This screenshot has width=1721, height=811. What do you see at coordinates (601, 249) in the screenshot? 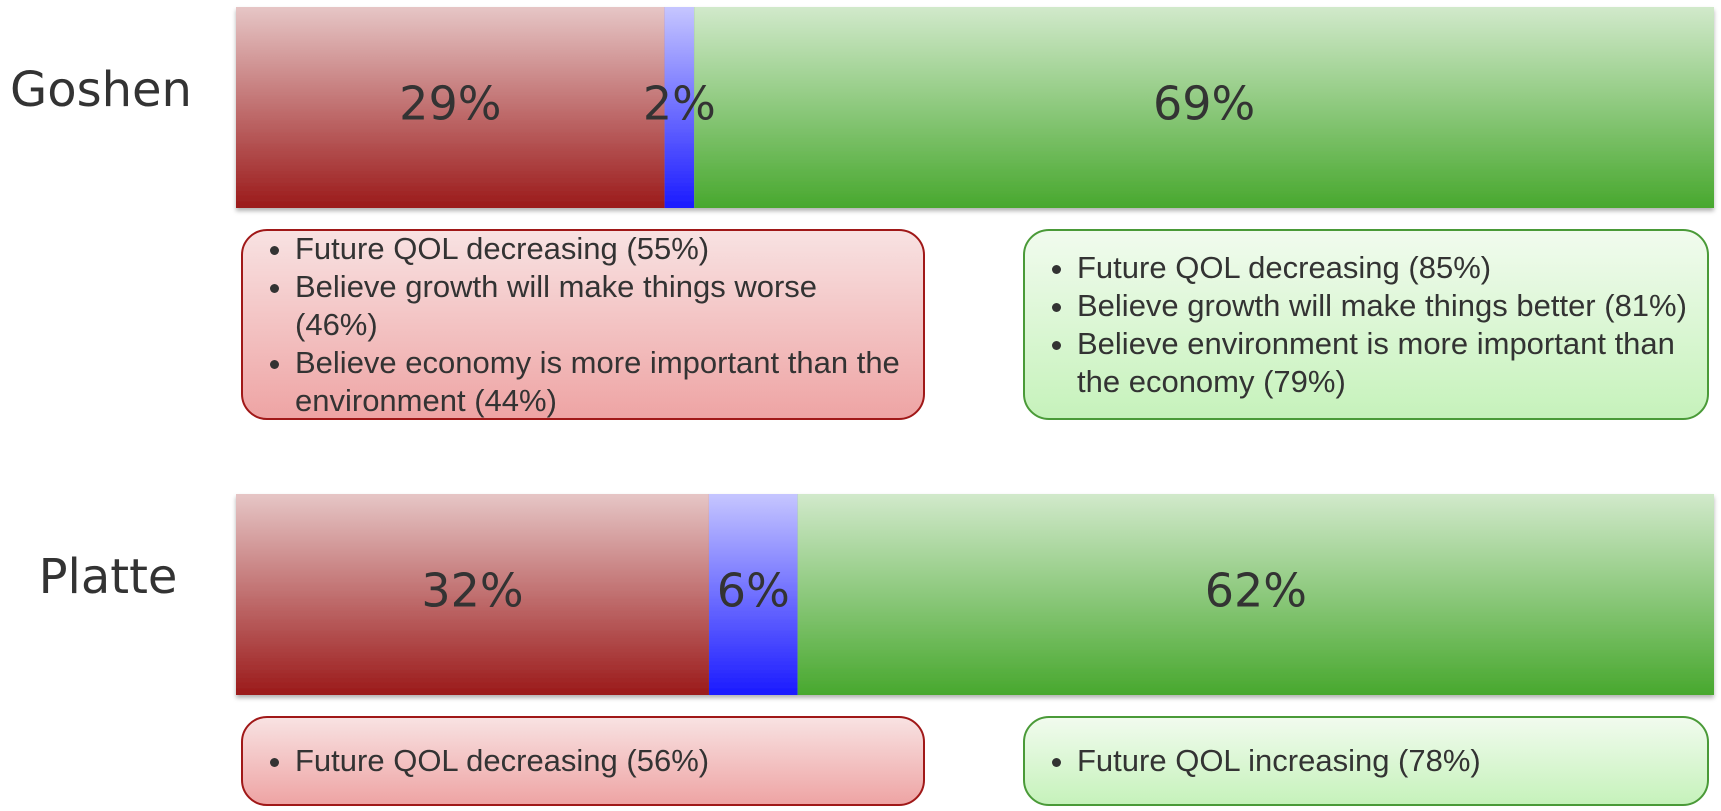
I see `bullet-item: Future QOL decreasing (55%)` at bounding box center [601, 249].